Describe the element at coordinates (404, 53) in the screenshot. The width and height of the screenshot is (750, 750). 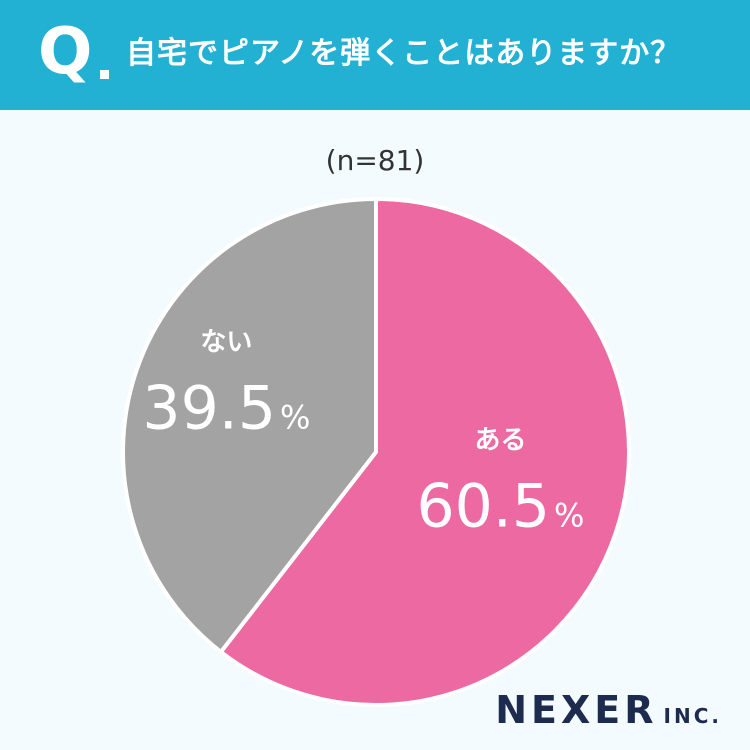
I see `question-text: 自宅でピアノを弾くことはありますか？` at that location.